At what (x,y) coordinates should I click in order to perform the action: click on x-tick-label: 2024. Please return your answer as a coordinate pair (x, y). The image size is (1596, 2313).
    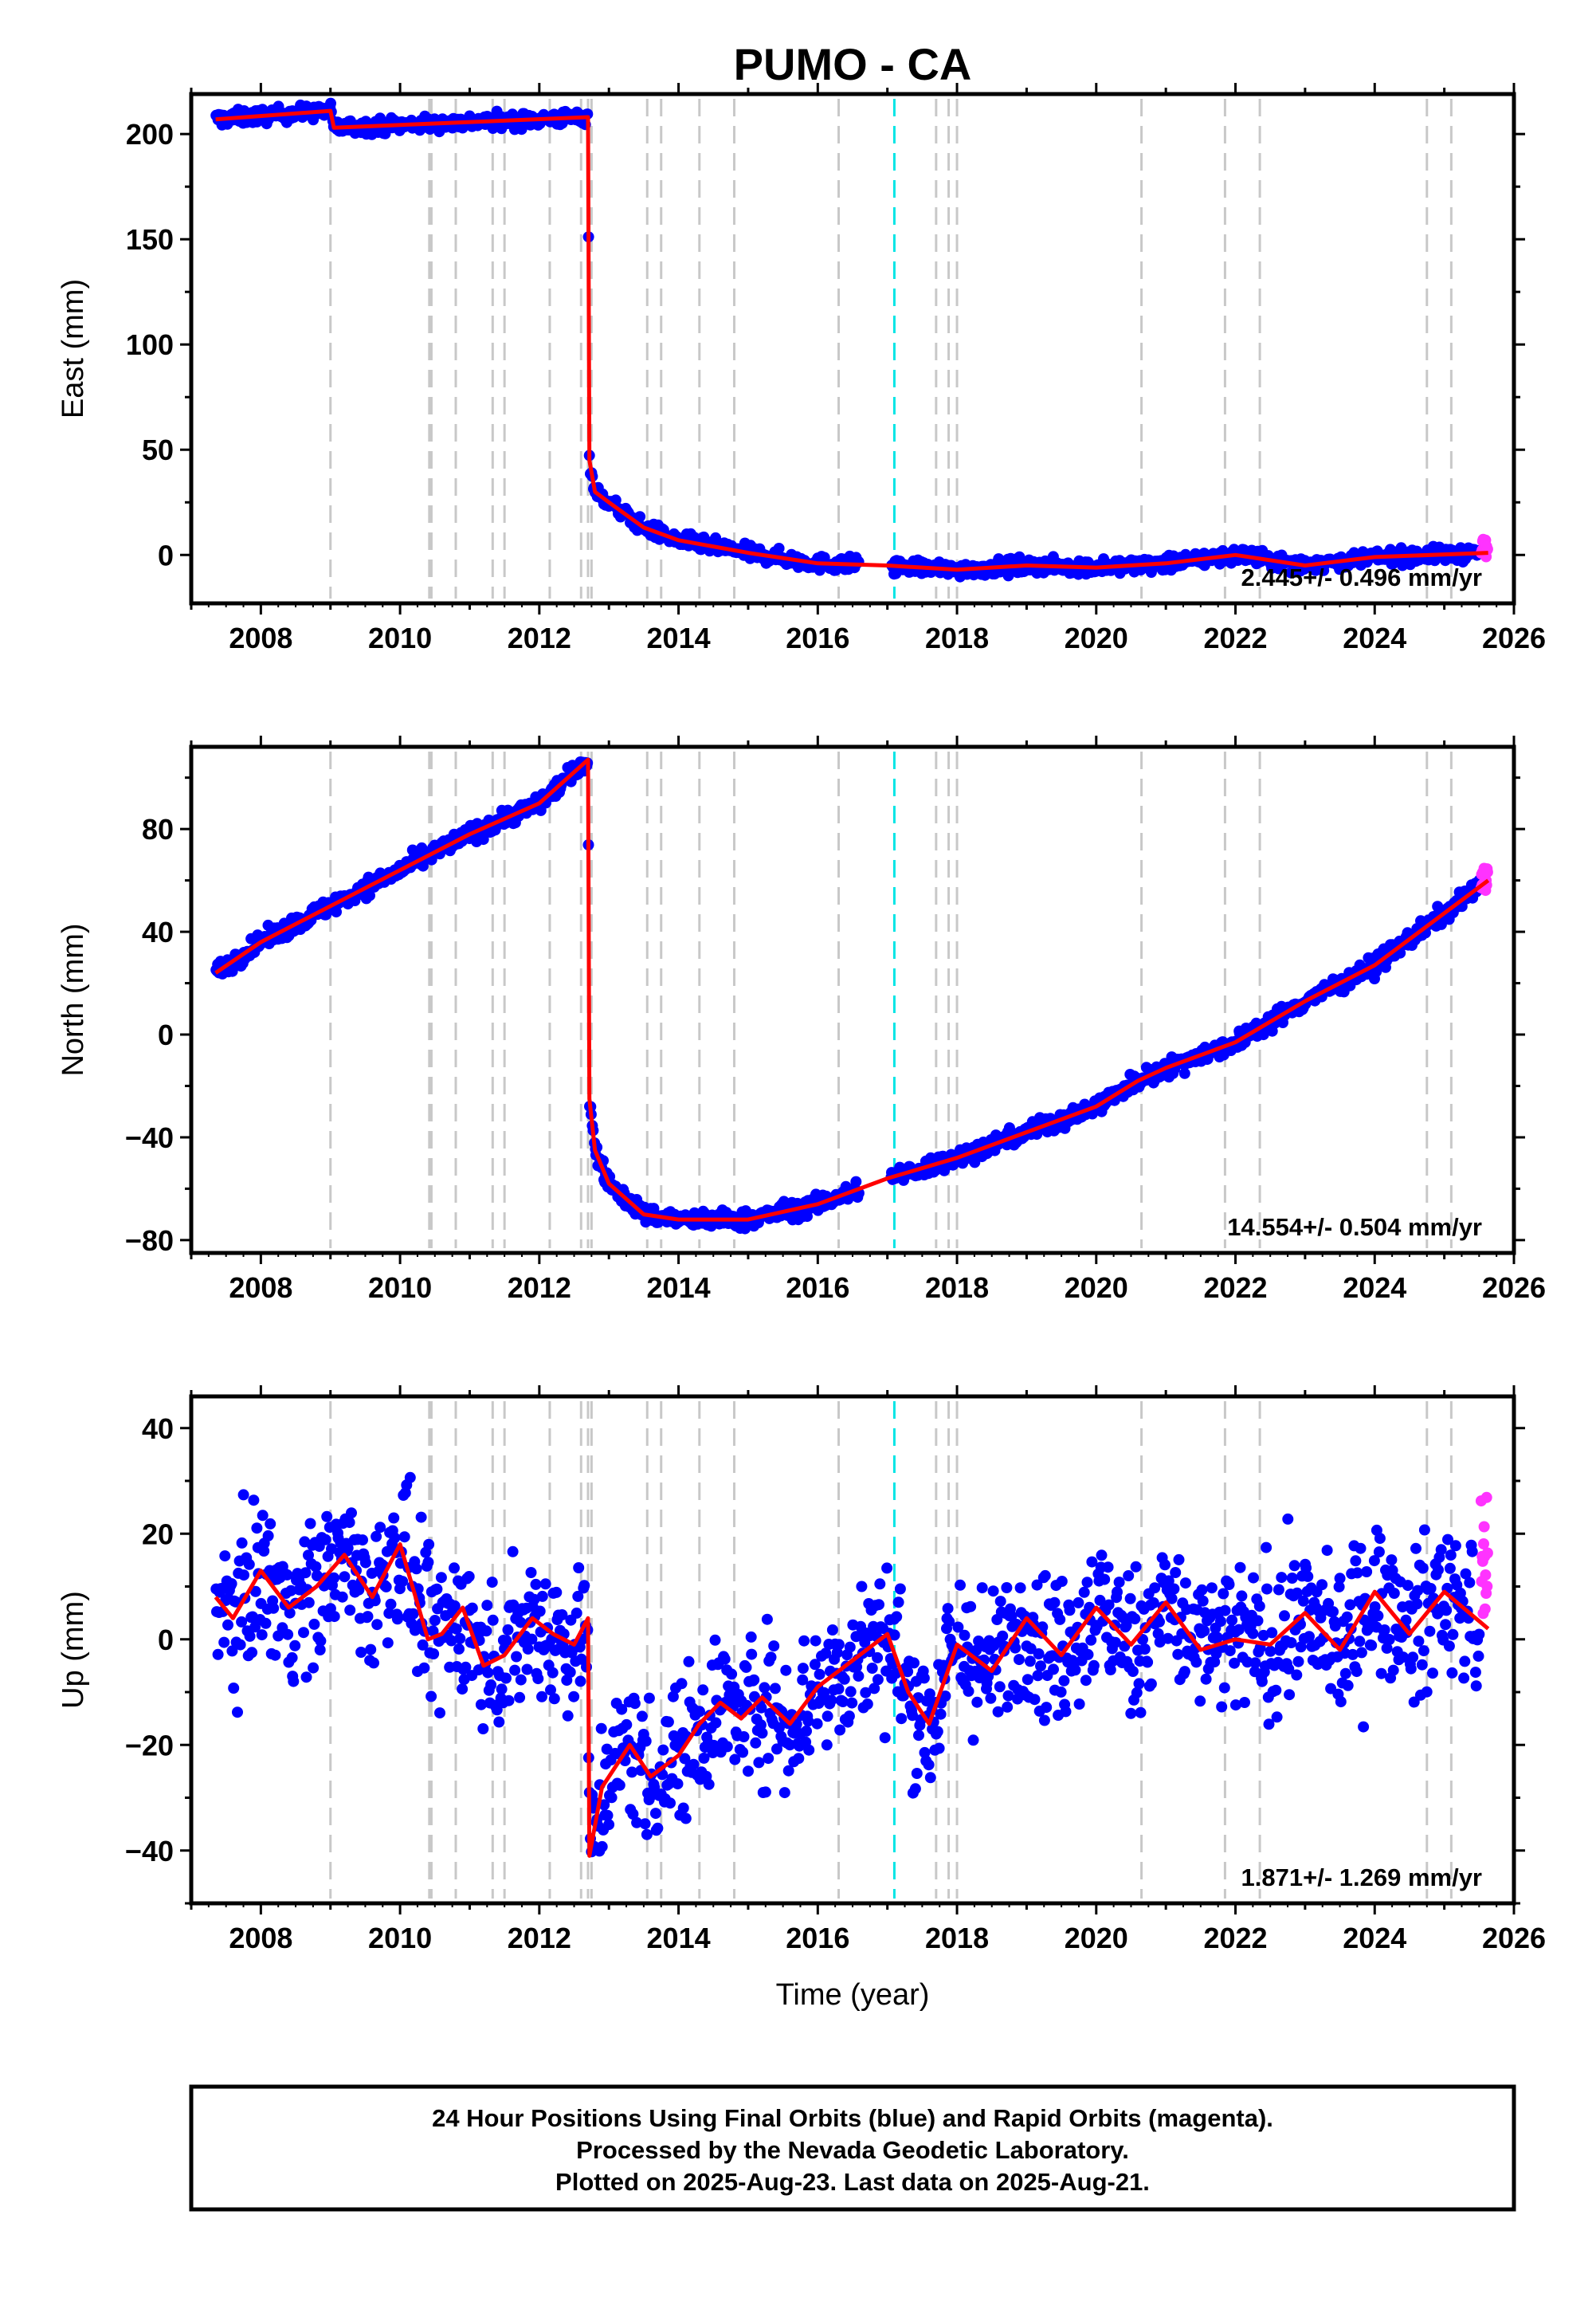
    Looking at the image, I should click on (1375, 638).